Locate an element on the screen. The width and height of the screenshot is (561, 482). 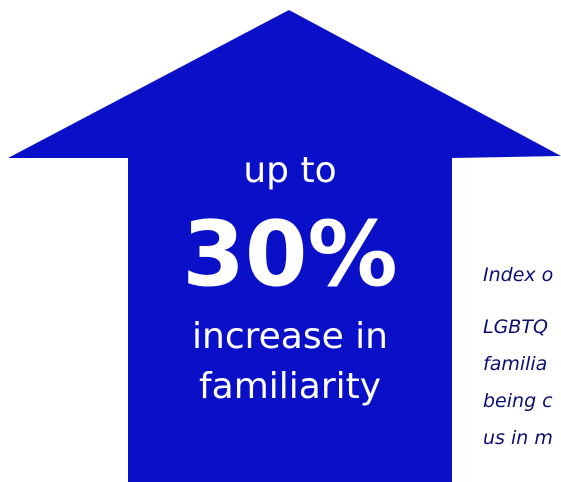
note-line: familia is located at coordinates (515, 364).